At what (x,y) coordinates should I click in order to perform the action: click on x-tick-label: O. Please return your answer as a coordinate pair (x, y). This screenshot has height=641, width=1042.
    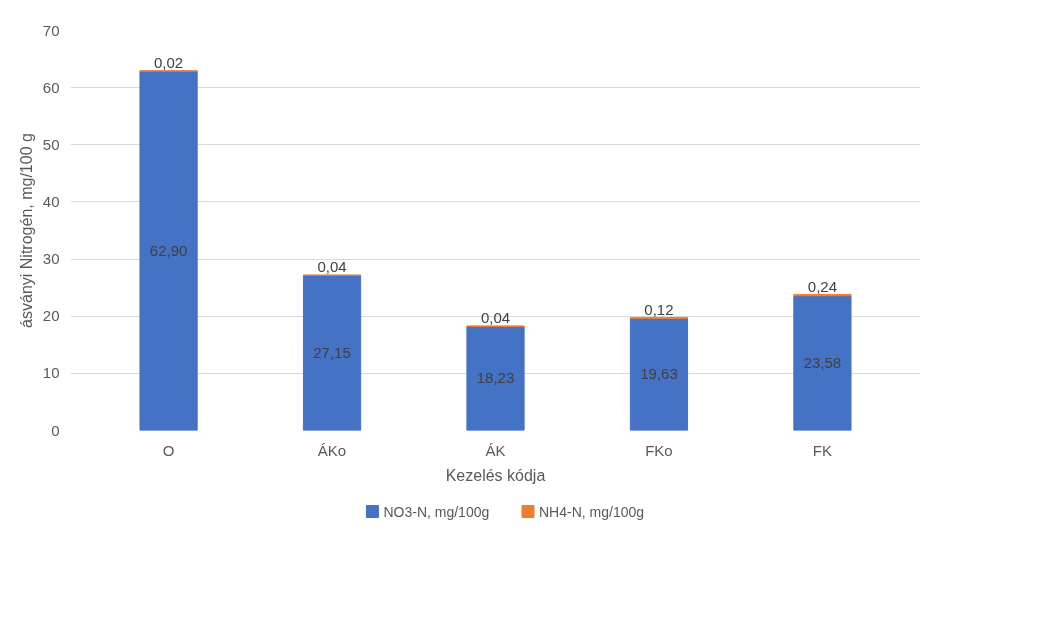
    Looking at the image, I should click on (168, 450).